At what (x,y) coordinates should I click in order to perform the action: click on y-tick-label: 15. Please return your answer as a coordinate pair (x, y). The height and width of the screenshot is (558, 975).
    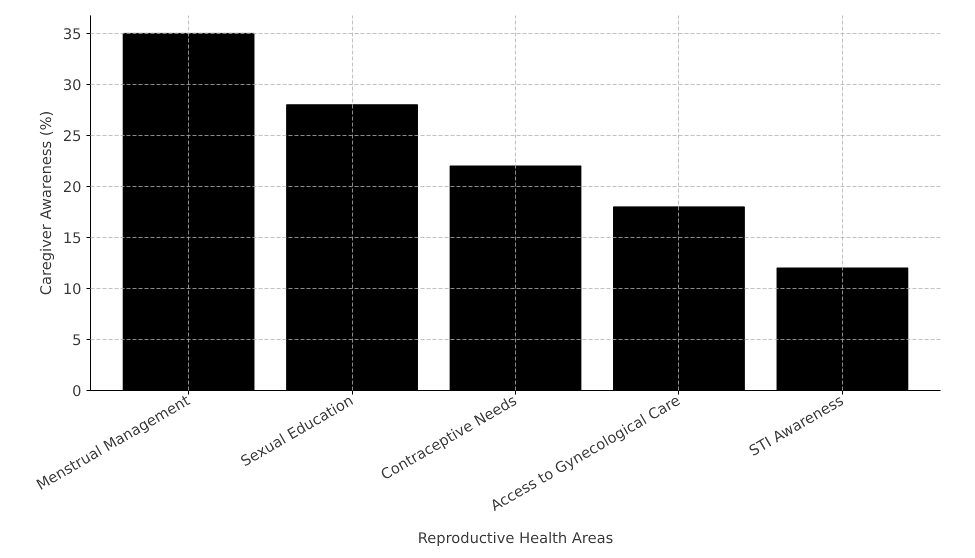
    Looking at the image, I should click on (72, 238).